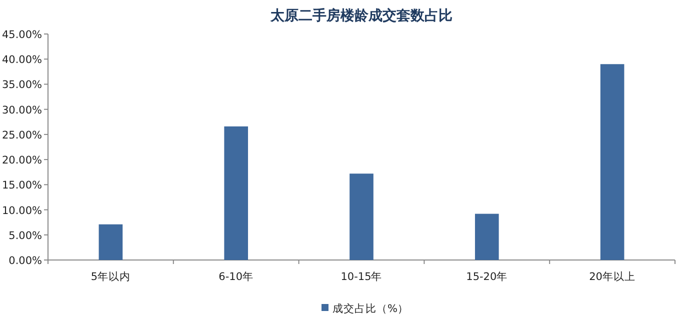 The height and width of the screenshot is (330, 700). Describe the element at coordinates (370, 308) in the screenshot. I see `legend-label: 成交占比（%）` at that location.